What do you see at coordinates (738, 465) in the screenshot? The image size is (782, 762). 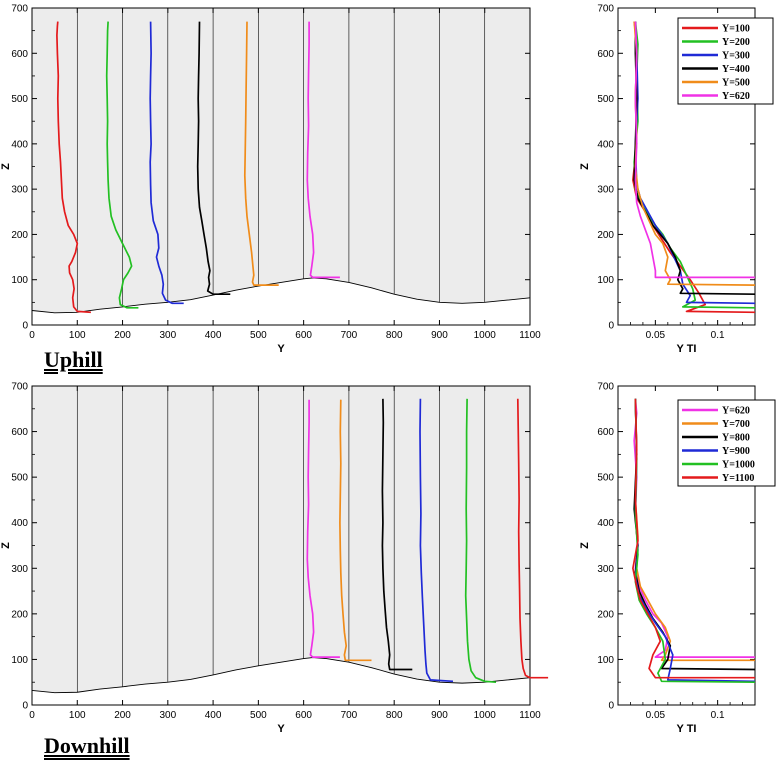 I see `legend-label: Y=1000` at bounding box center [738, 465].